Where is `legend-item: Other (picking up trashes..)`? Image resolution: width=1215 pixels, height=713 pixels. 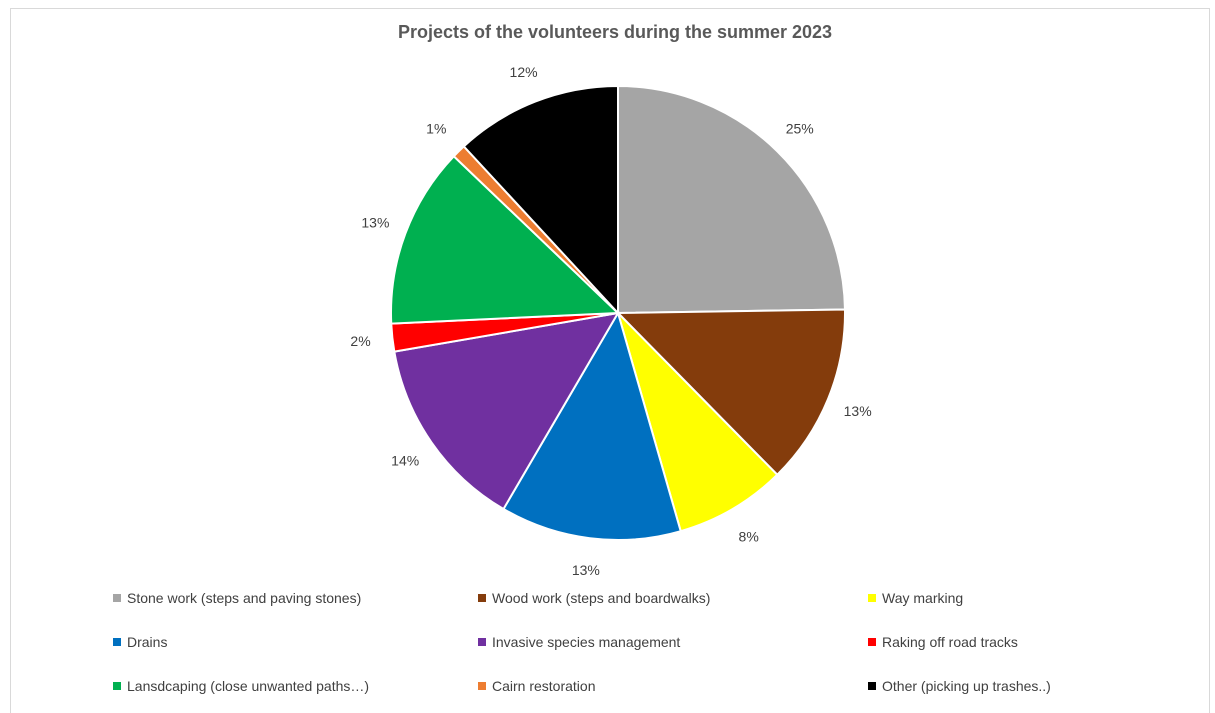
legend-item: Other (picking up trashes..) is located at coordinates (959, 686).